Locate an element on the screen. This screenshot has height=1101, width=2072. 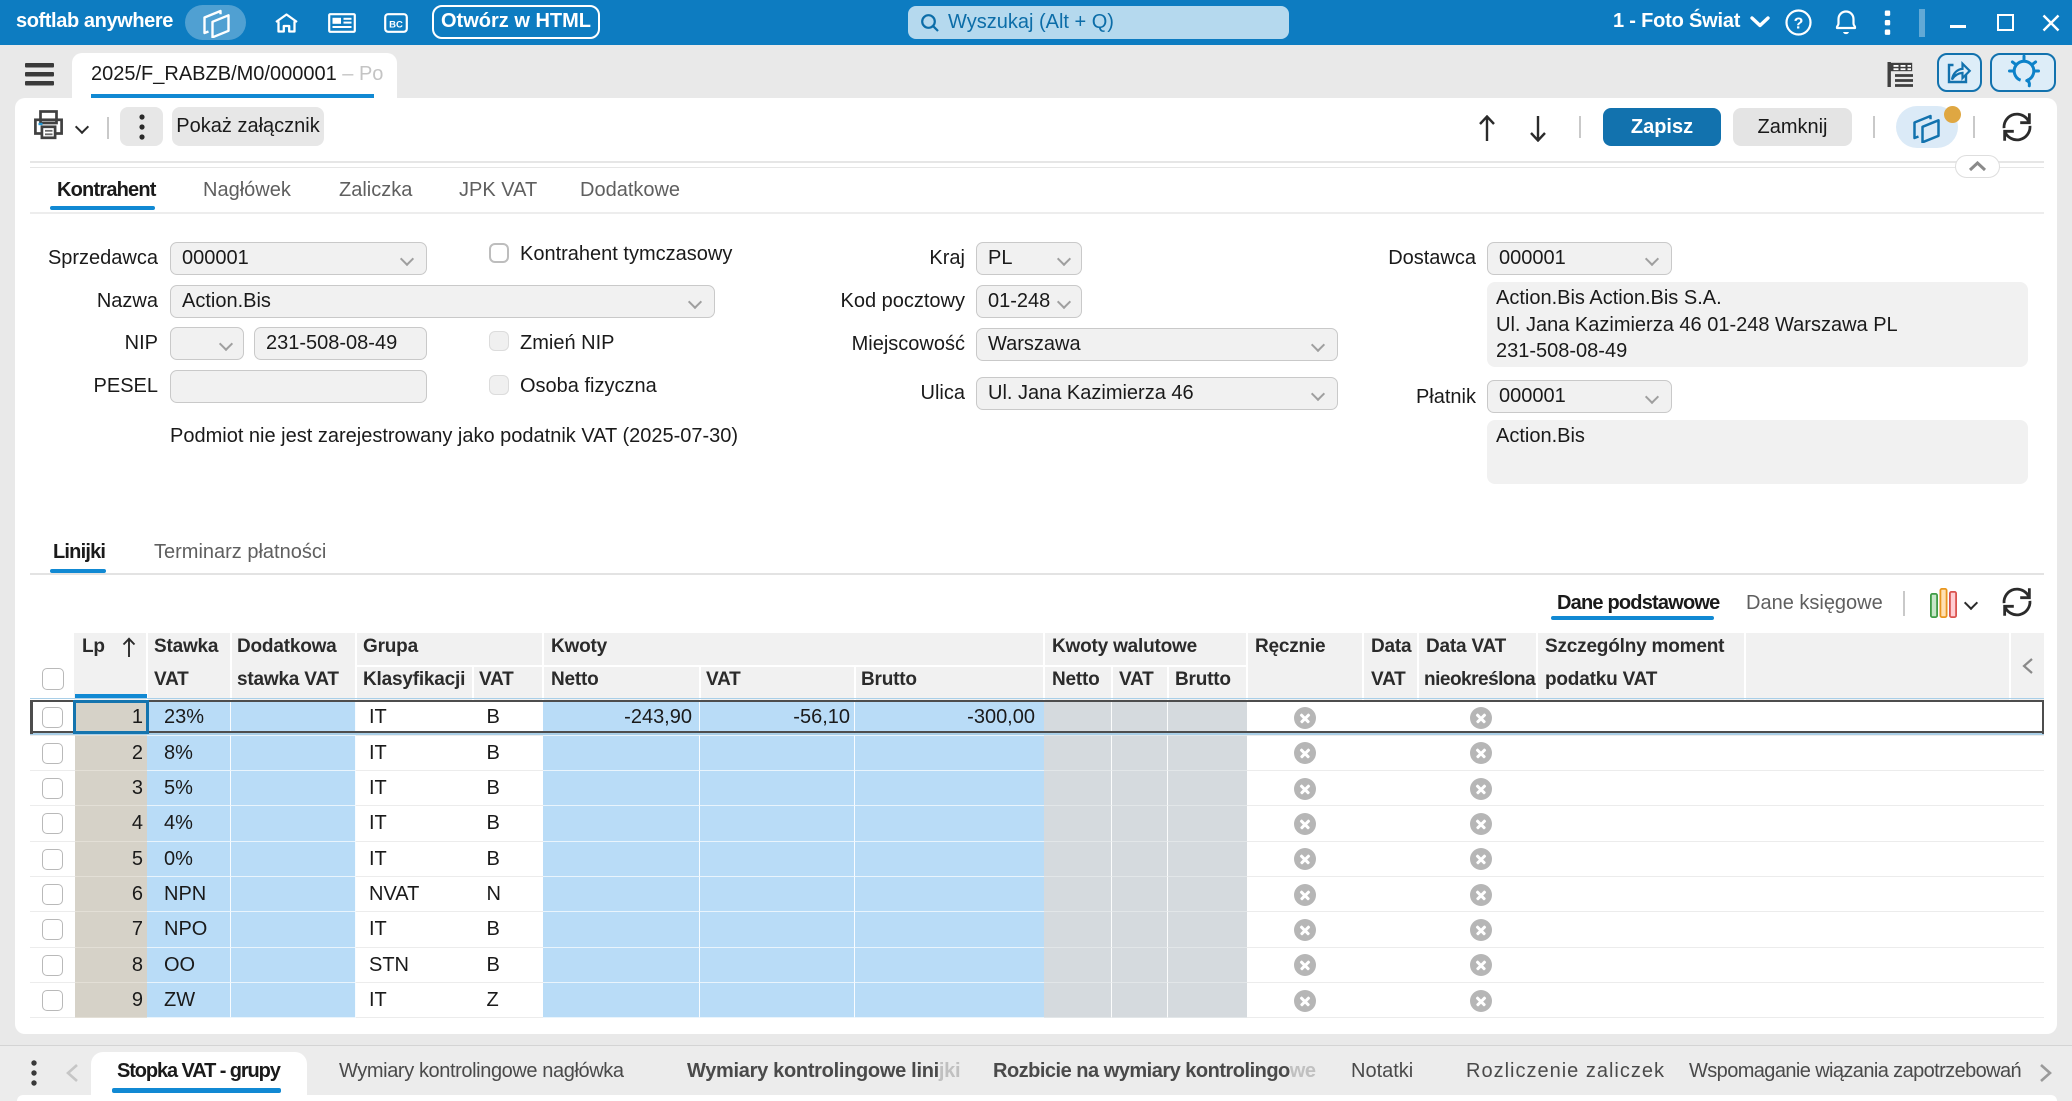
svg-text: BC is located at coordinates (396, 25).